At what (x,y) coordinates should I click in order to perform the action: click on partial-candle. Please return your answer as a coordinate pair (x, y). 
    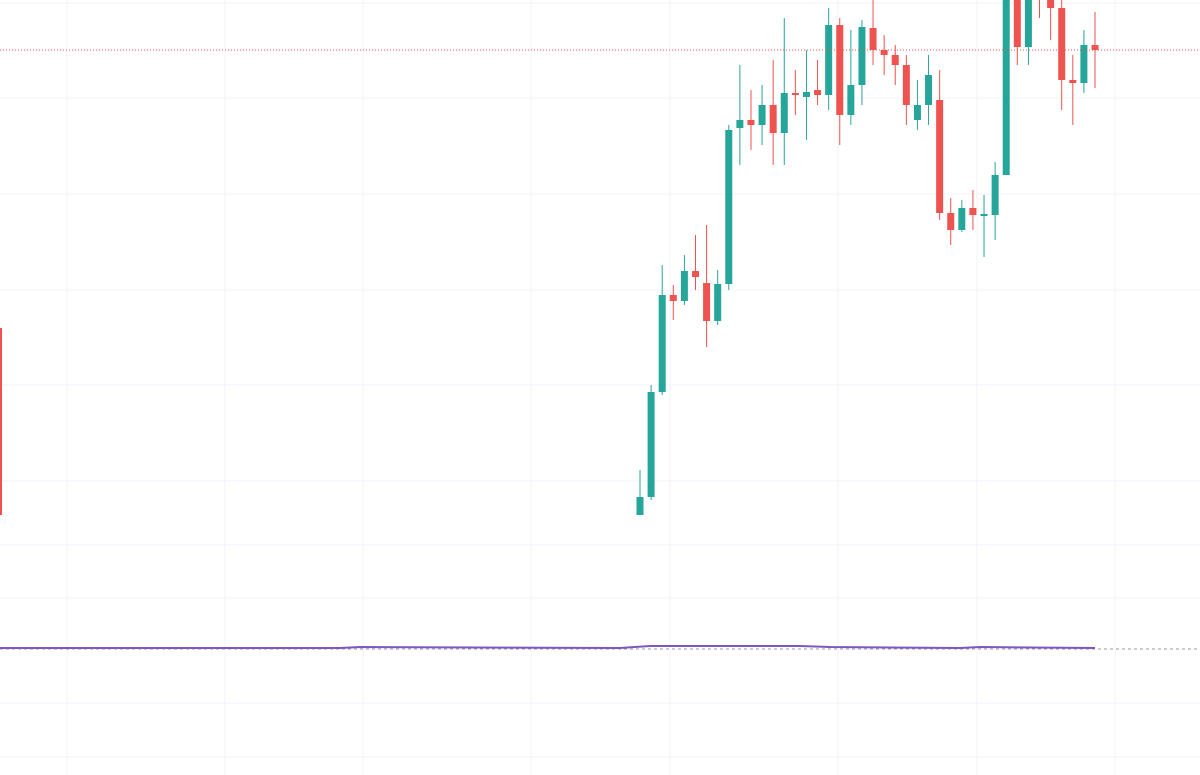
    Looking at the image, I should click on (1, 421).